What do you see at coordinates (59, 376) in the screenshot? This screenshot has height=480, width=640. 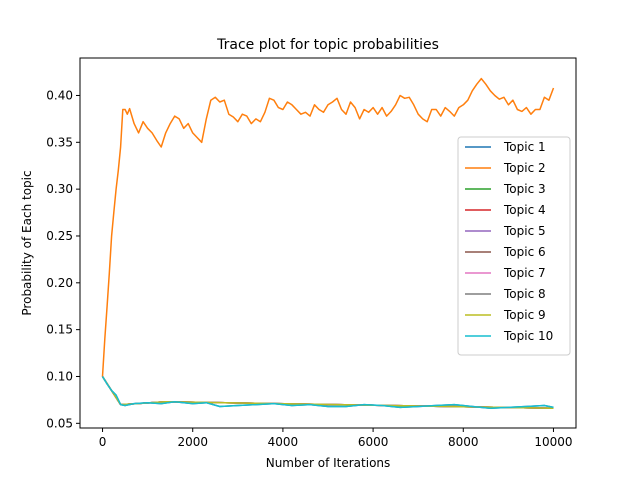 I see `y-tick-label: 0.10` at bounding box center [59, 376].